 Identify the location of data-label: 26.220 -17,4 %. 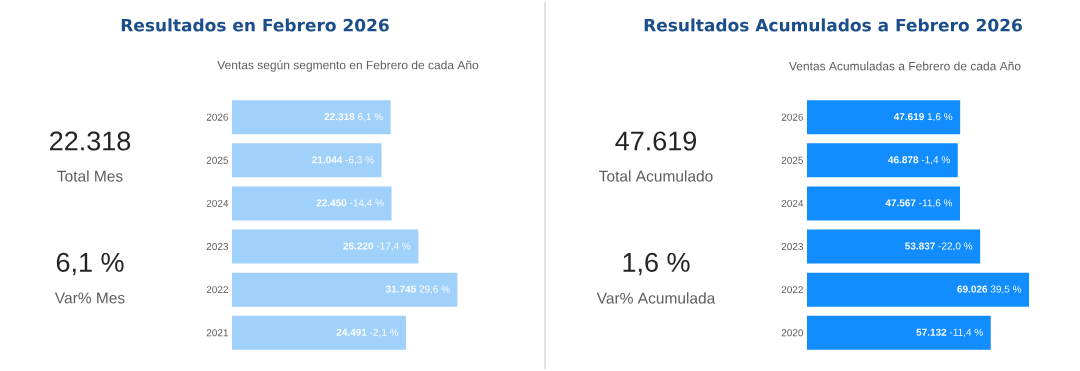
(377, 246).